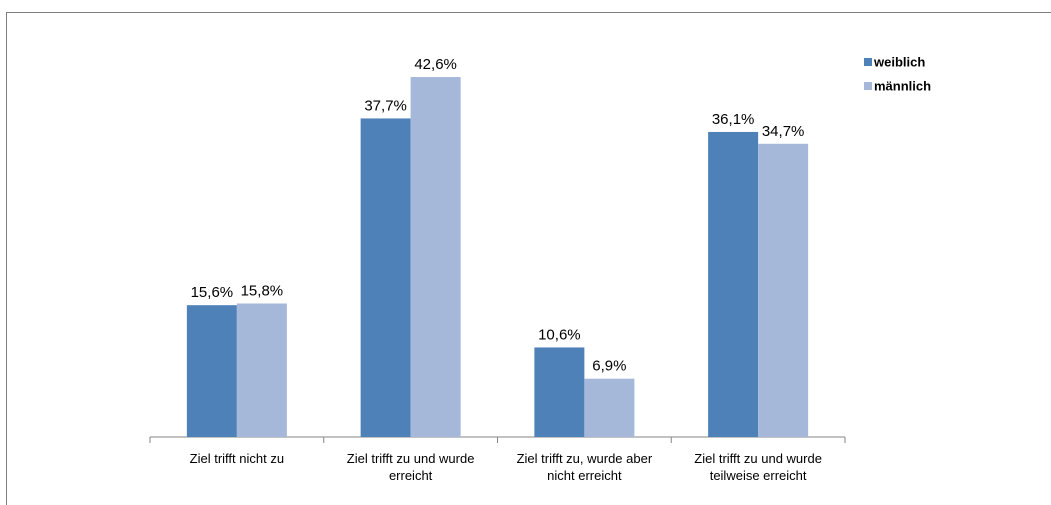  What do you see at coordinates (385, 105) in the screenshot?
I see `data-label: 37,7%` at bounding box center [385, 105].